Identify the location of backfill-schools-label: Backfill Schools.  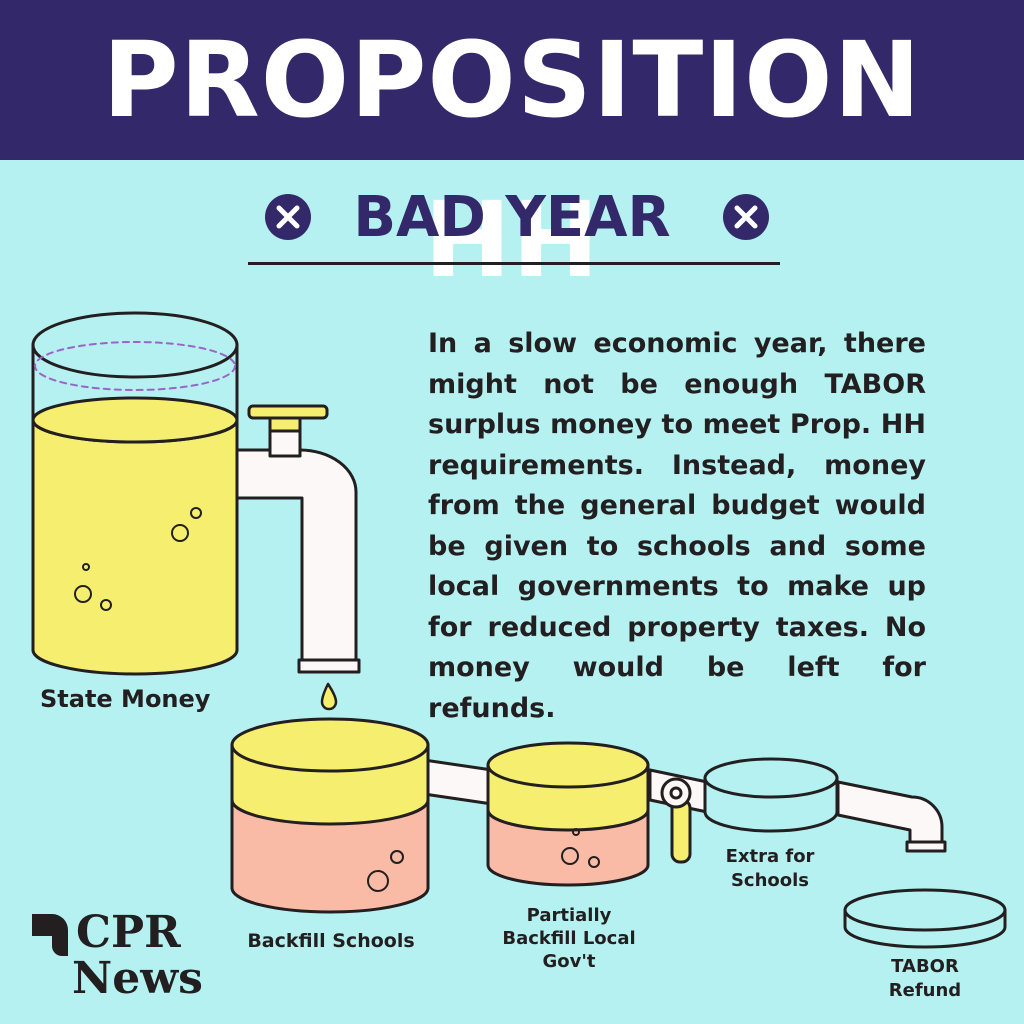
(331, 941).